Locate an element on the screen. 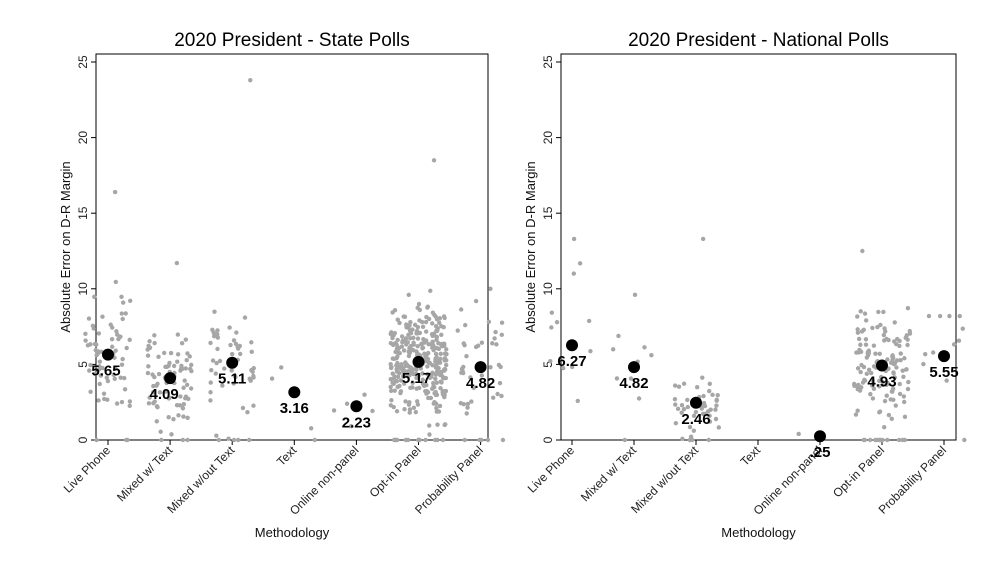 This screenshot has height=563, width=1000. y-axis-label: Absolute Error on D-R Margin is located at coordinates (65, 246).